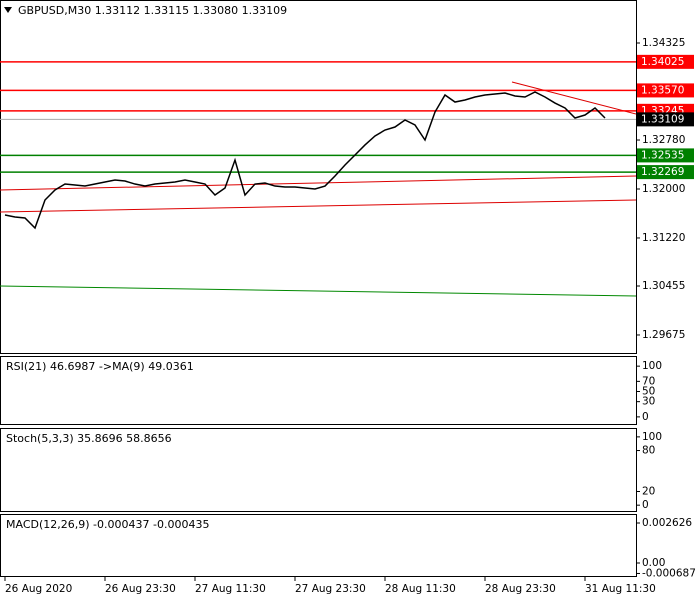 The width and height of the screenshot is (700, 600). Describe the element at coordinates (620, 589) in the screenshot. I see `x-tick-label: 31 Aug 11:30` at that location.